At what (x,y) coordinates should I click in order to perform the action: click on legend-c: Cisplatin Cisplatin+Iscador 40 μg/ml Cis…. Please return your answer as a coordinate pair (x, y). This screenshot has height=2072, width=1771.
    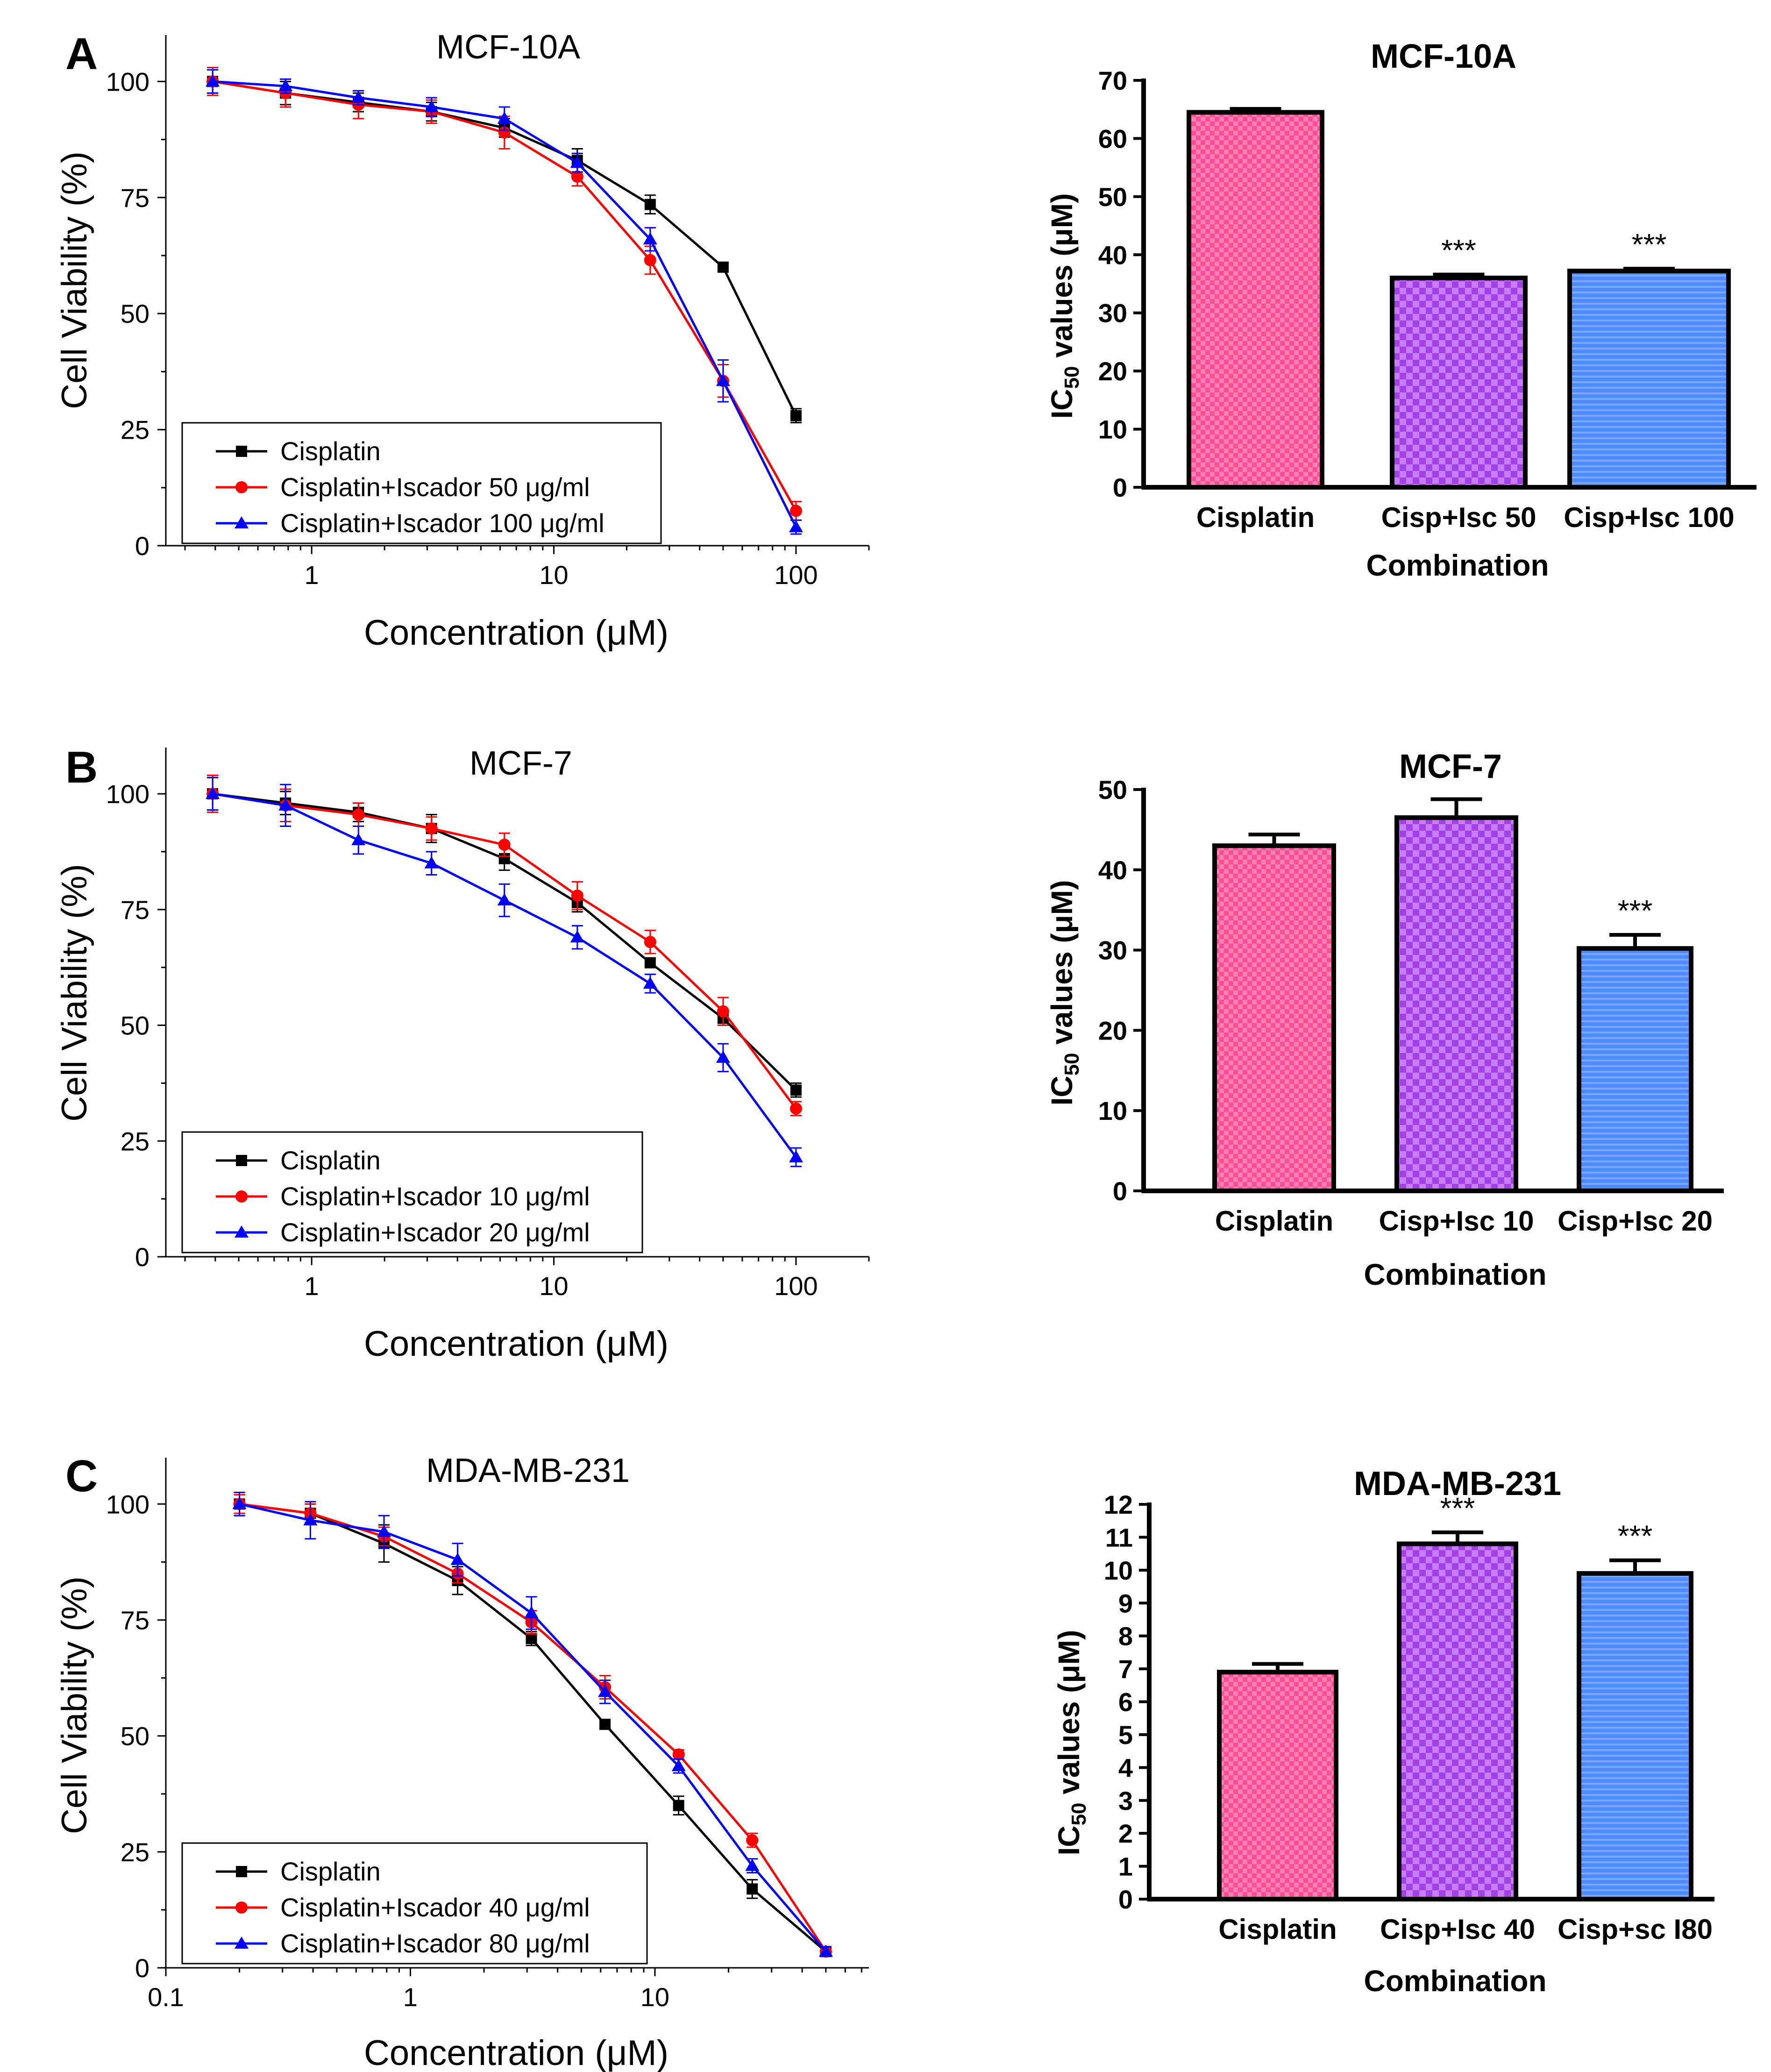
    Looking at the image, I should click on (414, 1903).